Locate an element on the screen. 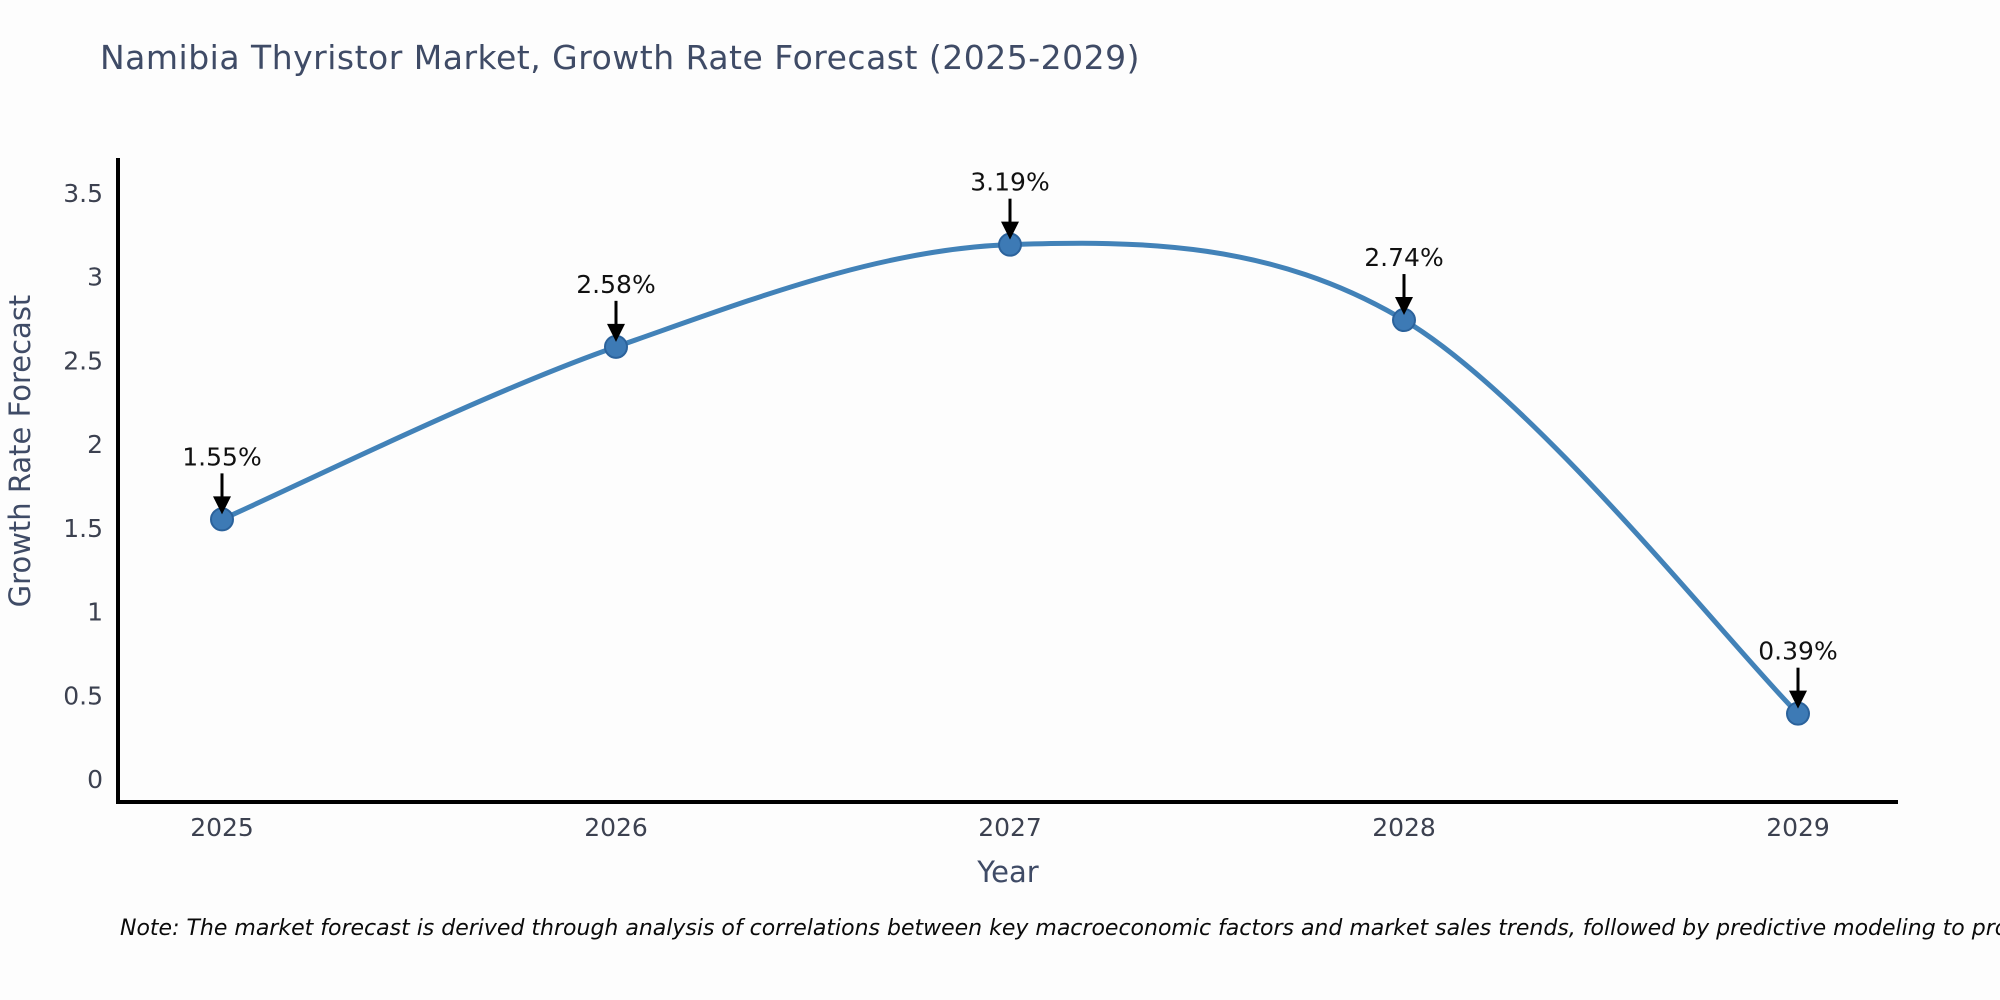 This screenshot has height=1000, width=2000. y-tick-label: 0.5 is located at coordinates (83, 695).